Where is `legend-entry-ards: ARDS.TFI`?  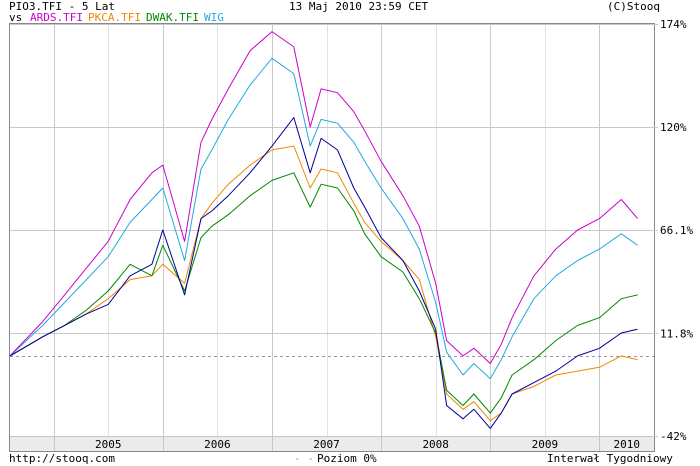 legend-entry-ards: ARDS.TFI is located at coordinates (56, 17).